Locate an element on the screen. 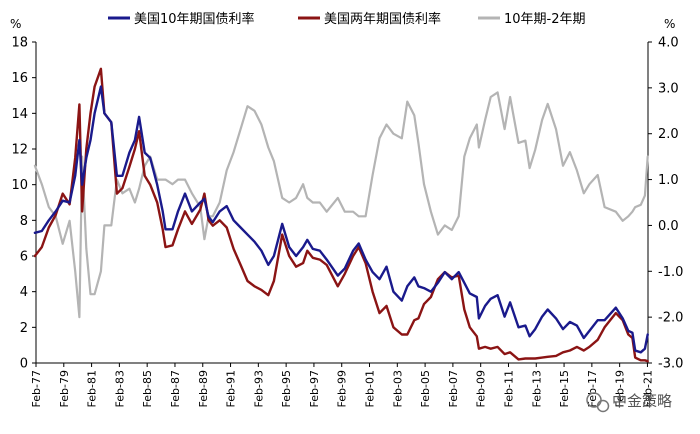 The width and height of the screenshot is (700, 434). x-tick-label: Feb-87 is located at coordinates (175, 388).